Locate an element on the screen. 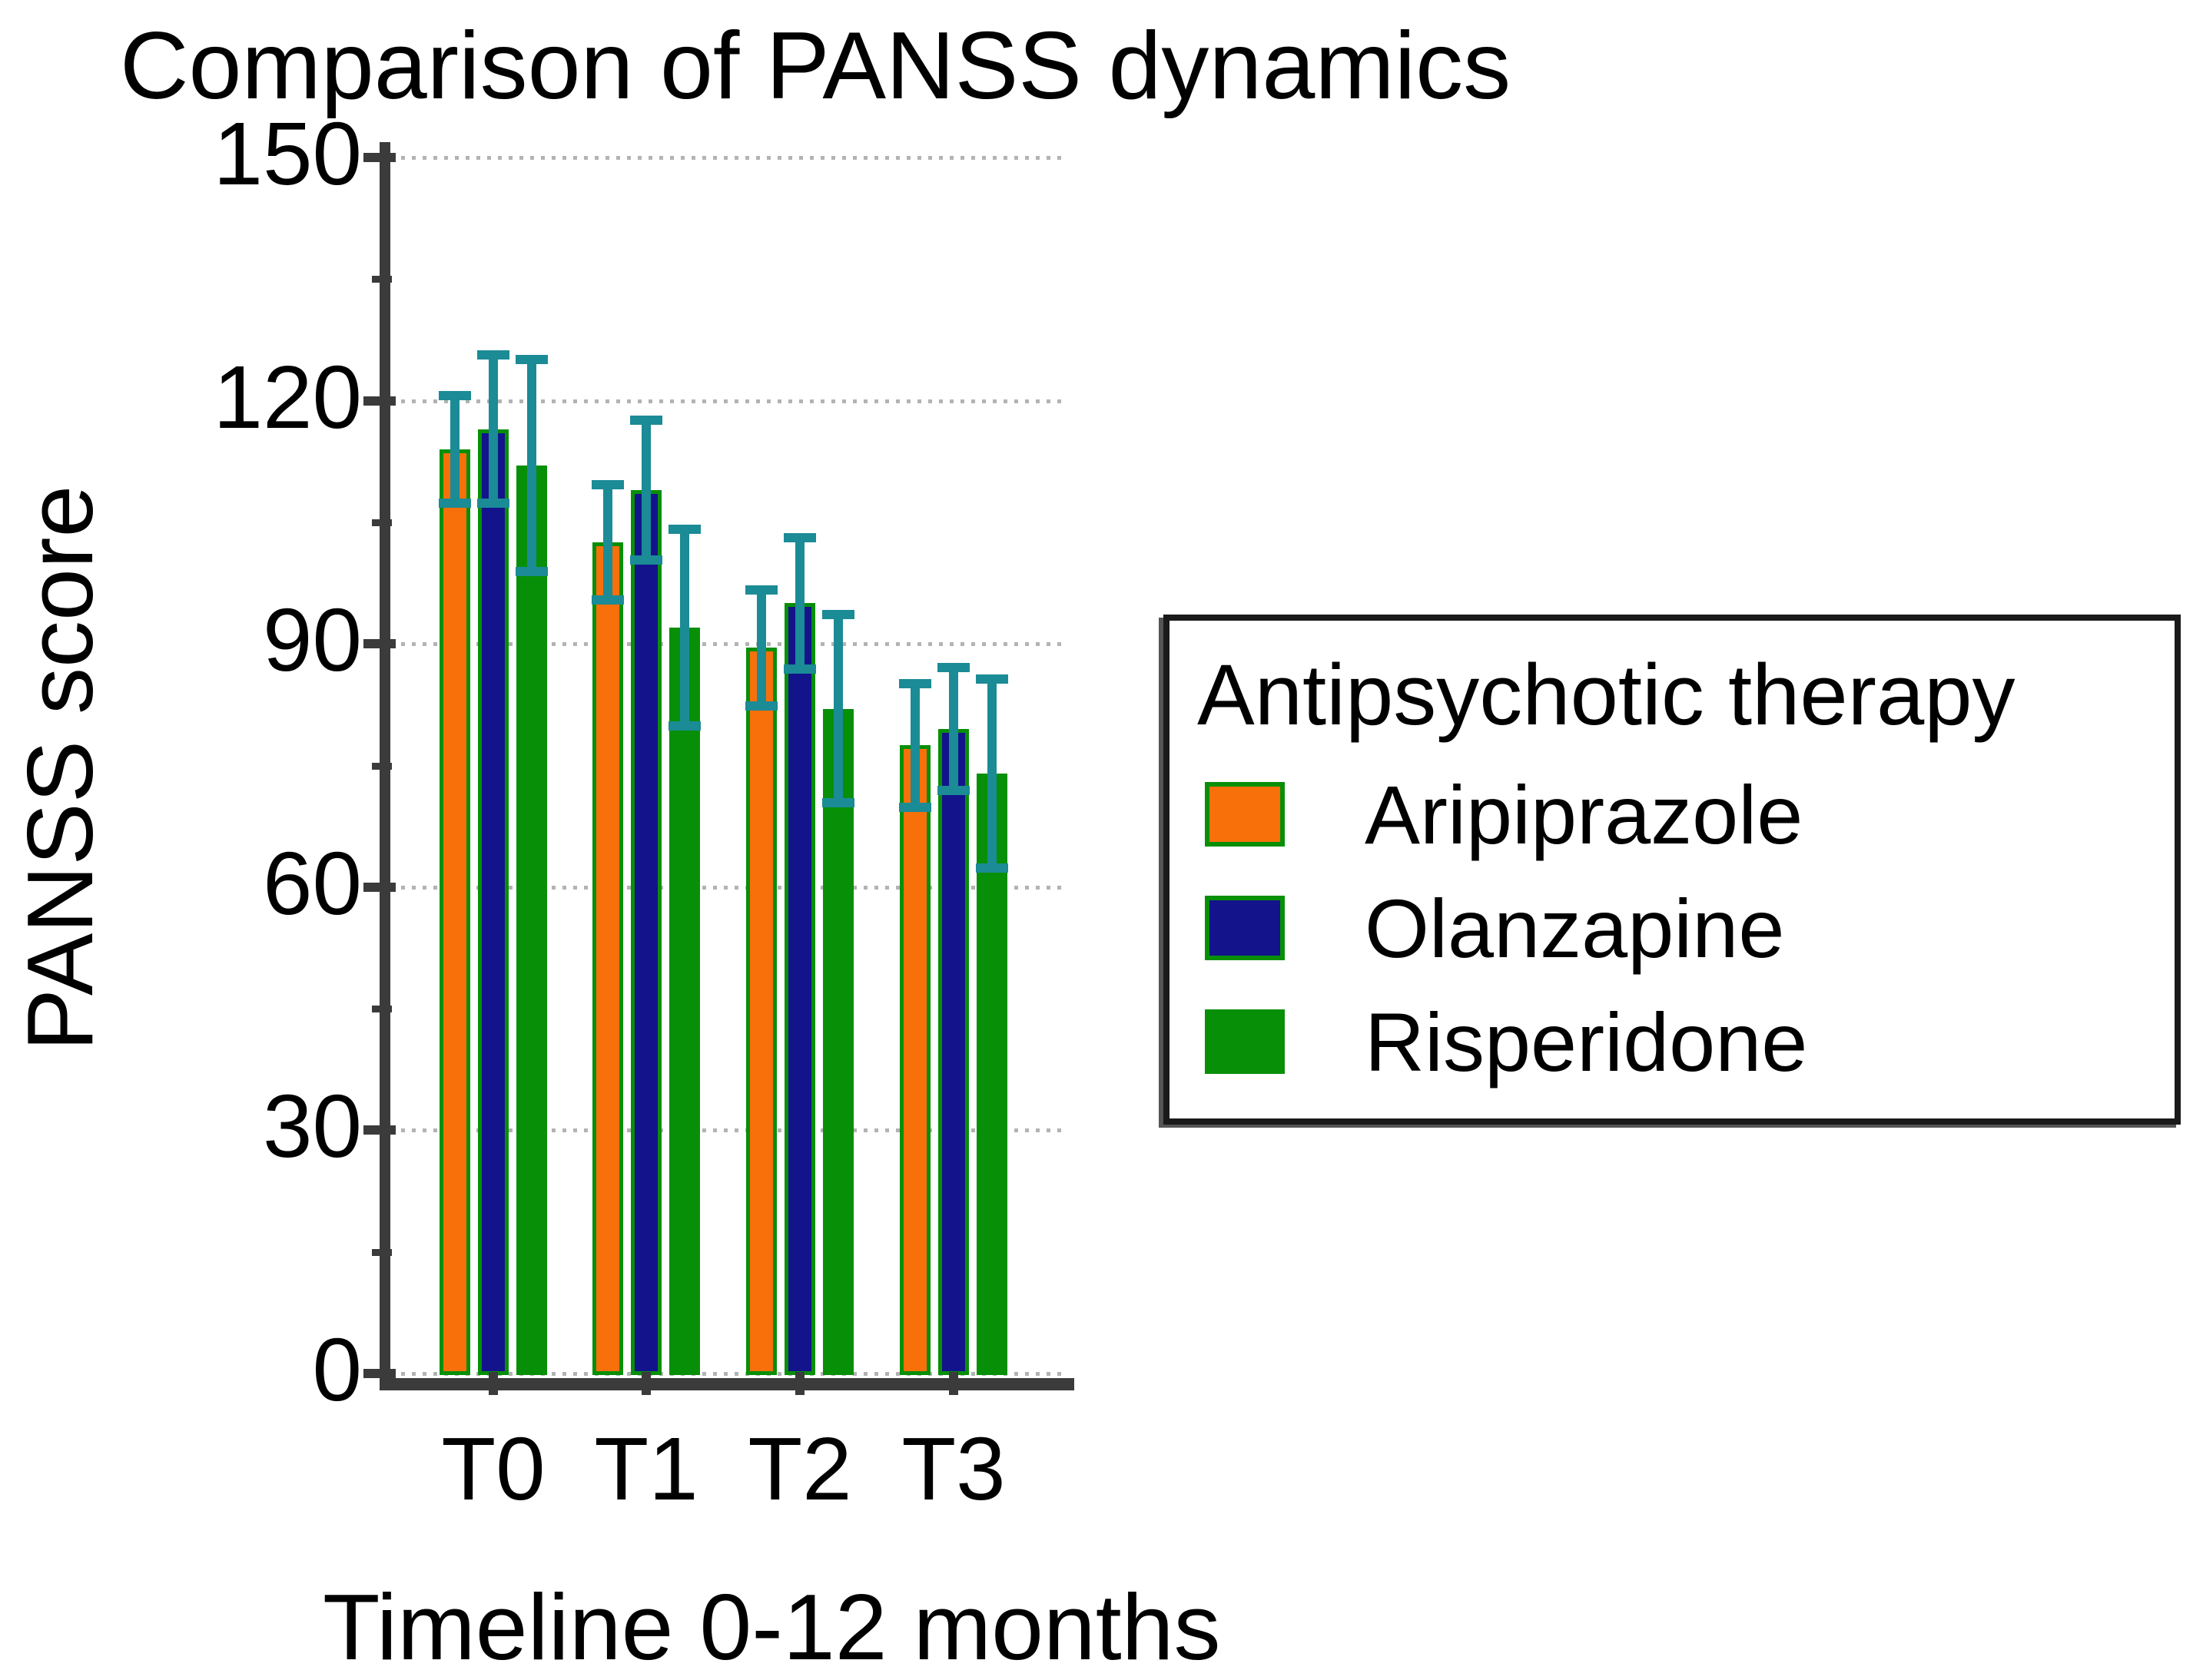  bar-T0-risperidone is located at coordinates (531, 920).